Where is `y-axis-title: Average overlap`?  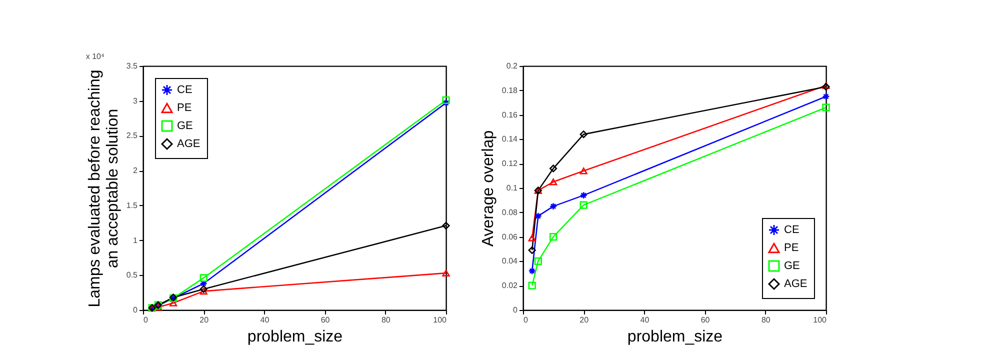
y-axis-title: Average overlap is located at coordinates (488, 188).